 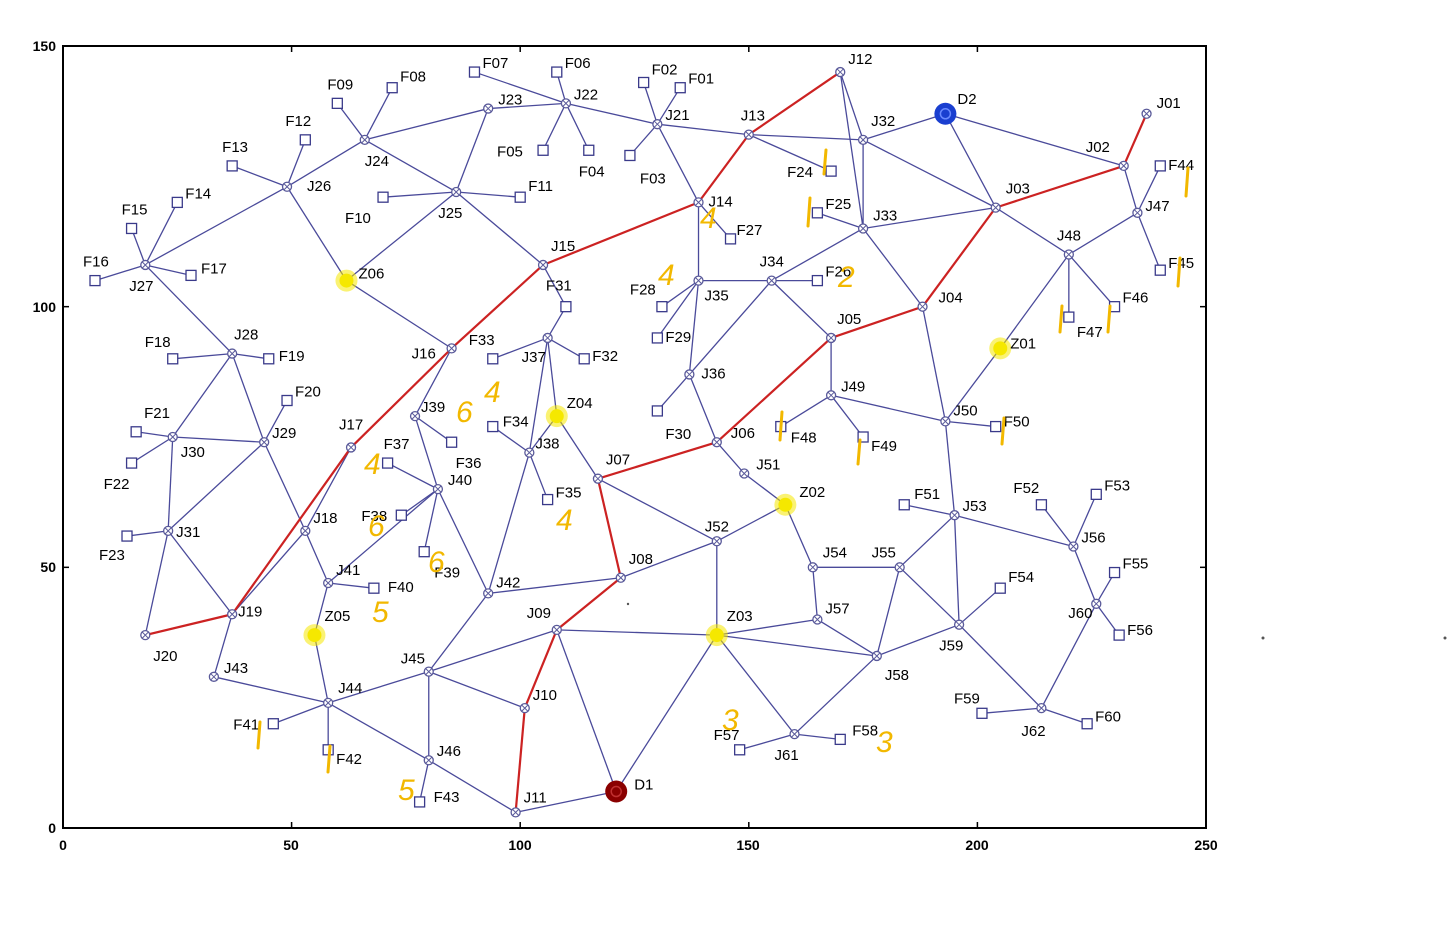 I want to click on node-label: F45, so click(x=1181, y=263).